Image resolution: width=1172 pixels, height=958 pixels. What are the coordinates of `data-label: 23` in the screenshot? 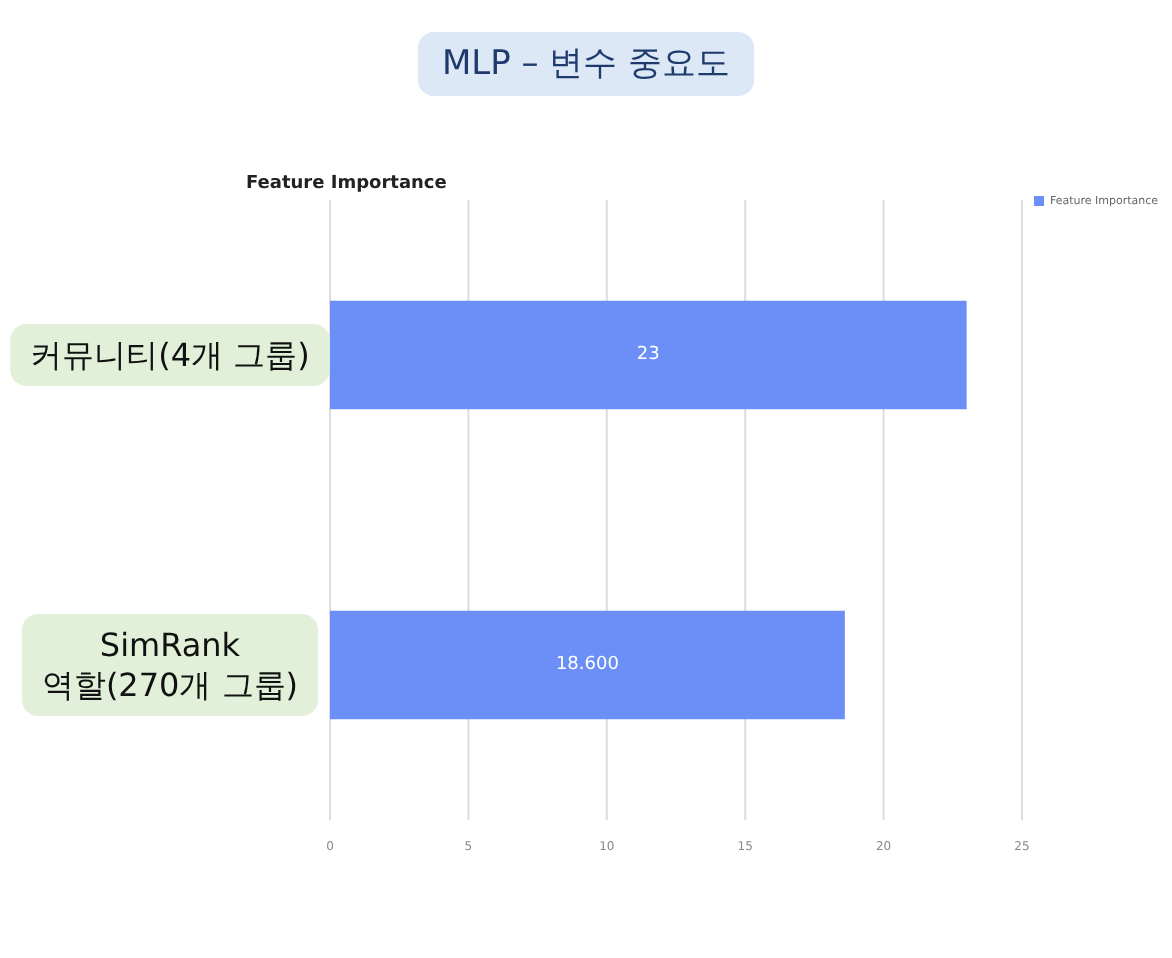 It's located at (648, 355).